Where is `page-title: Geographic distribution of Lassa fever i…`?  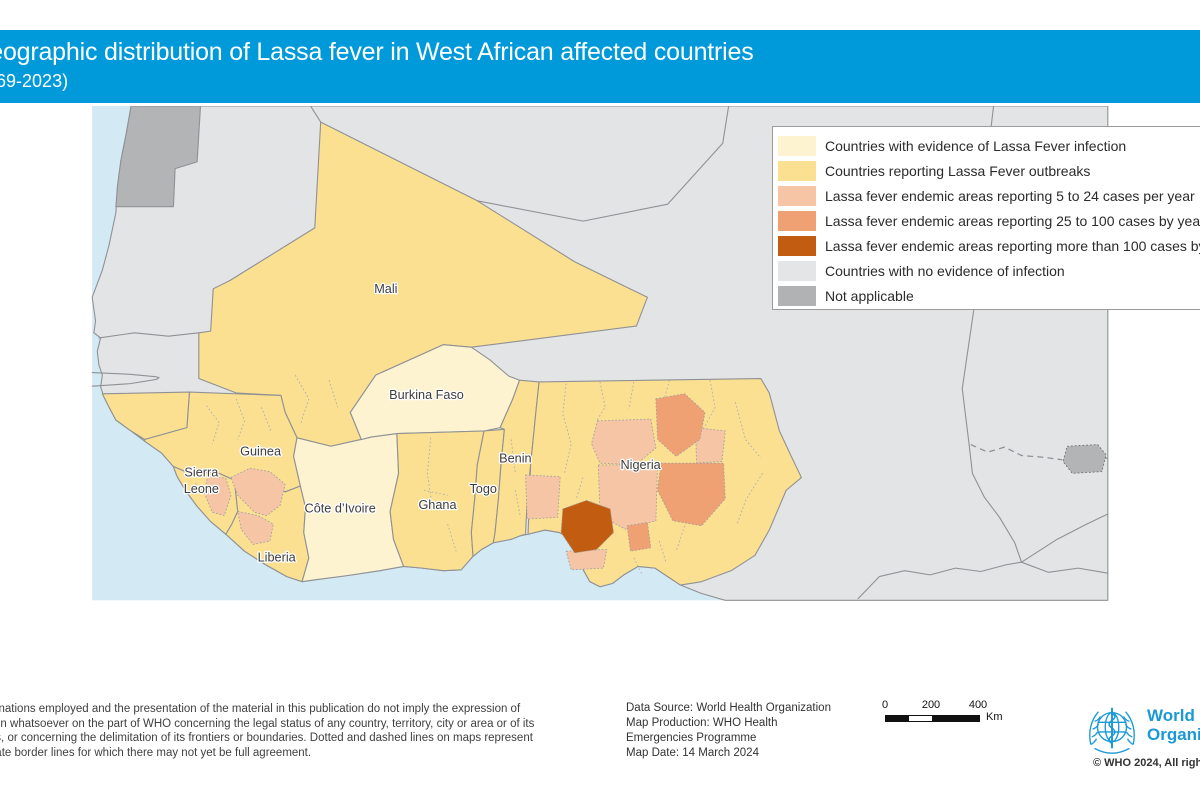
page-title: Geographic distribution of Lassa fever i… is located at coordinates (377, 52).